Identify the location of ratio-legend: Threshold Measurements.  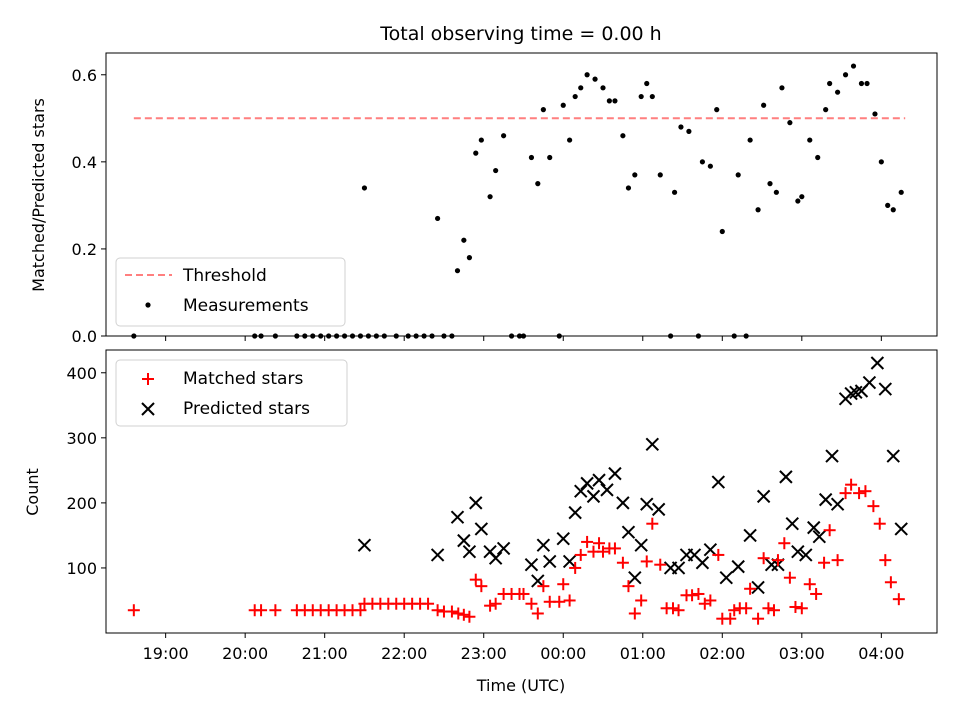
(230, 292).